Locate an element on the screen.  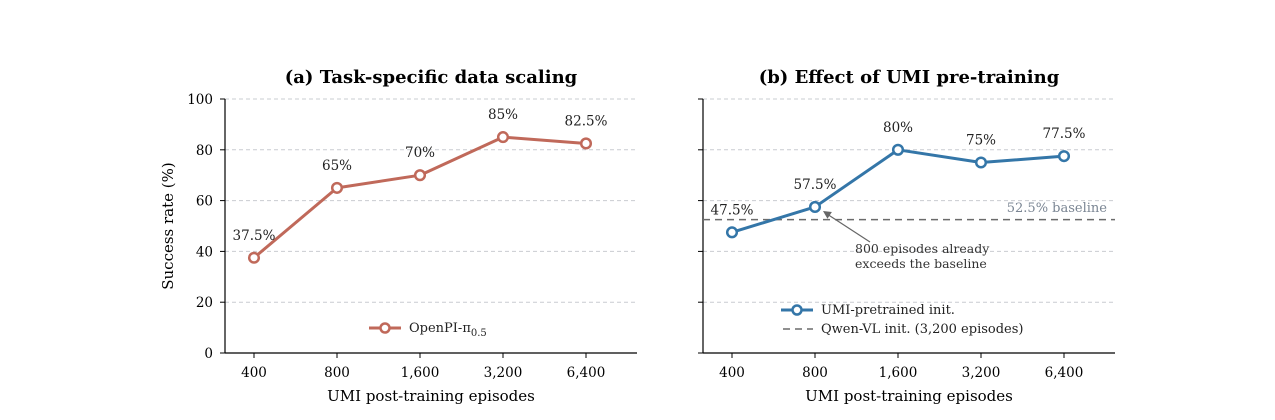
annotation-line-1: 800 episodes already is located at coordinates (922, 248).